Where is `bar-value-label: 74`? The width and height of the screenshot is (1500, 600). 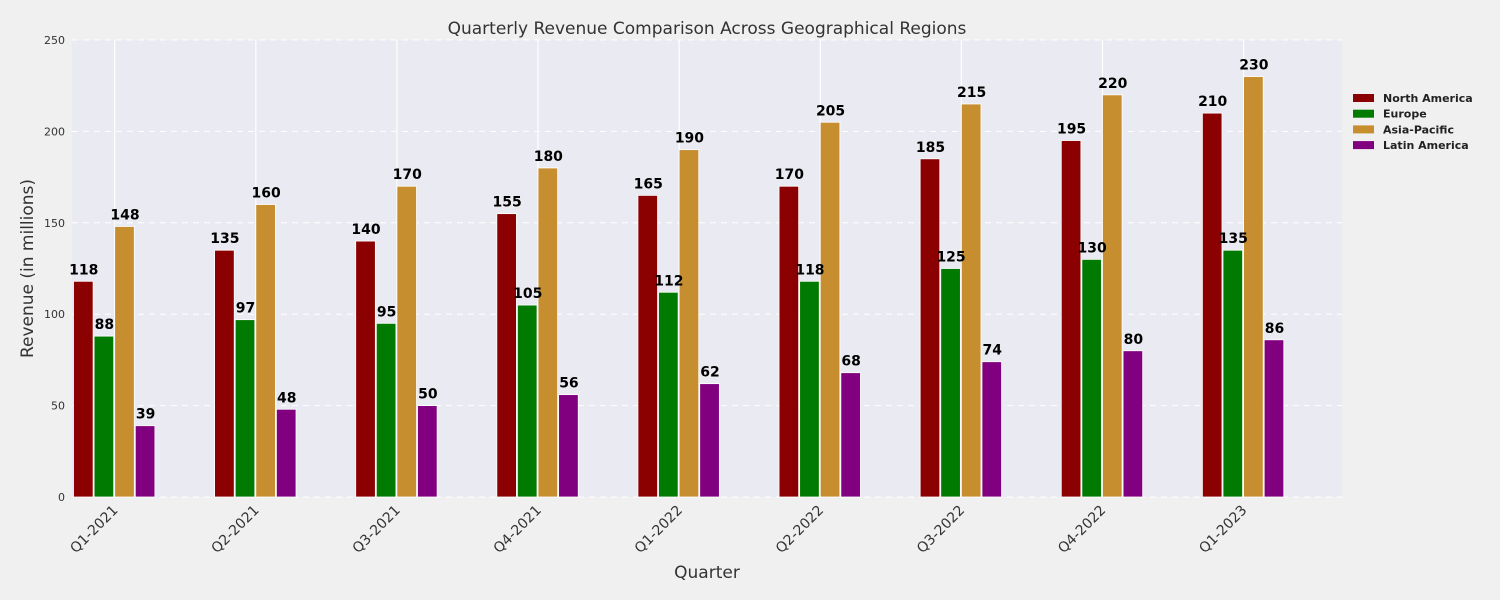
bar-value-label: 74 is located at coordinates (993, 351).